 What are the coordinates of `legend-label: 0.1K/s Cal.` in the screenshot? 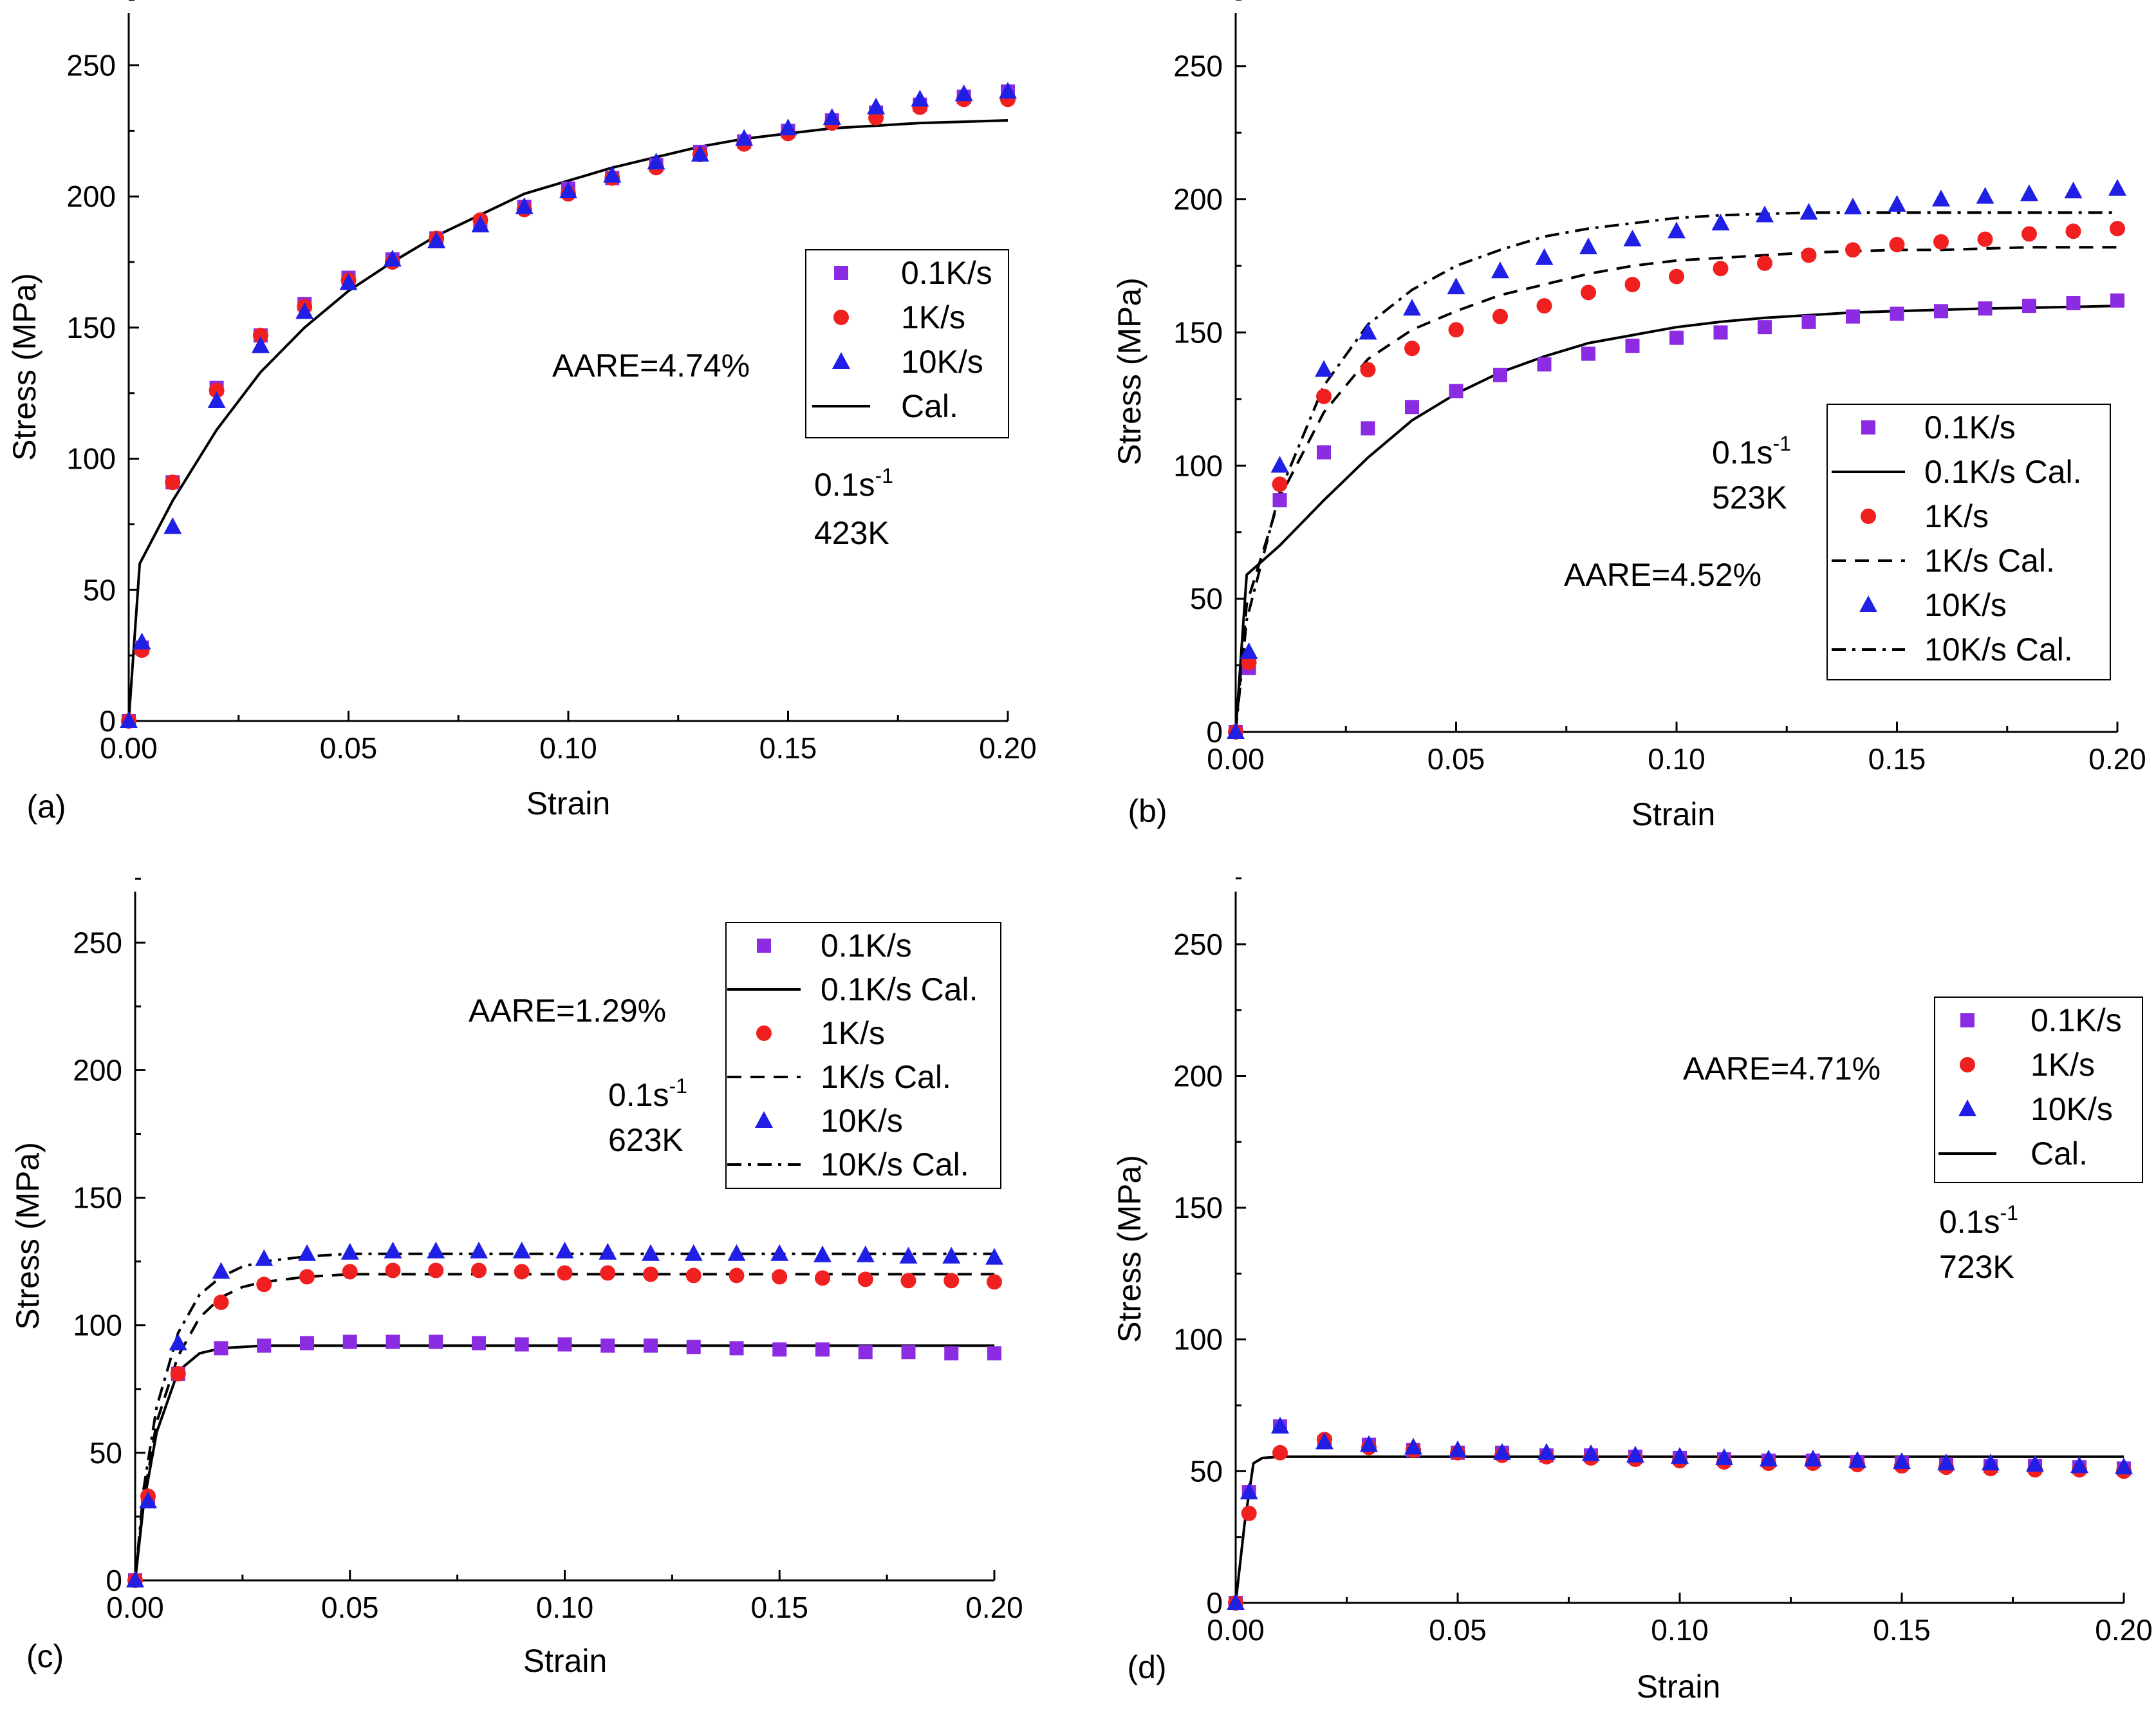 It's located at (2003, 472).